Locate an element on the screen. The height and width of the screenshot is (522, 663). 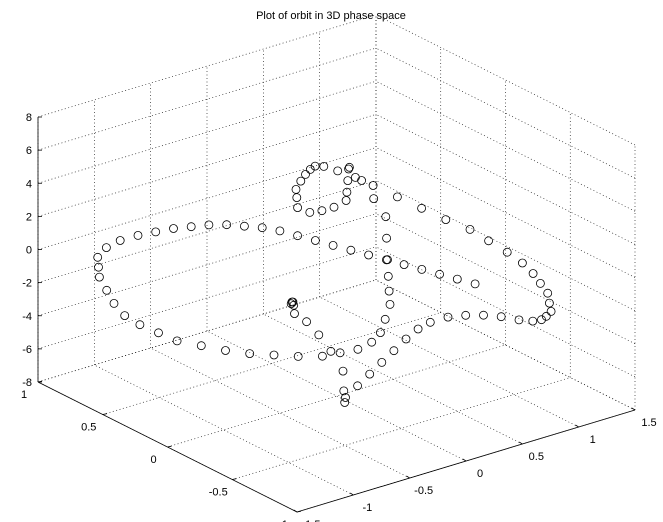
y-tick-label: -1 is located at coordinates (283, 520).